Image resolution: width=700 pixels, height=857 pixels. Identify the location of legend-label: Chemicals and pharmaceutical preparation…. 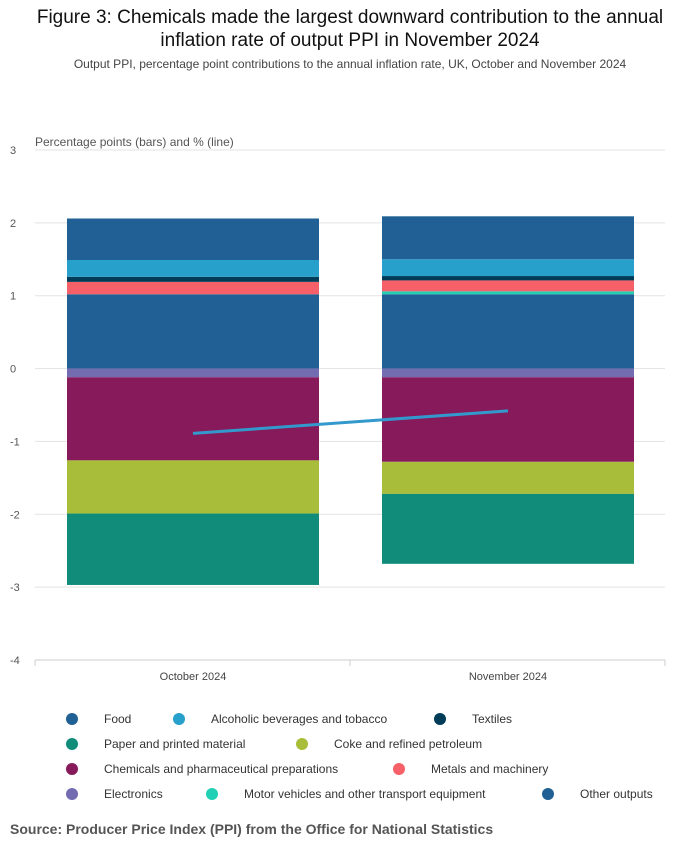
(221, 769).